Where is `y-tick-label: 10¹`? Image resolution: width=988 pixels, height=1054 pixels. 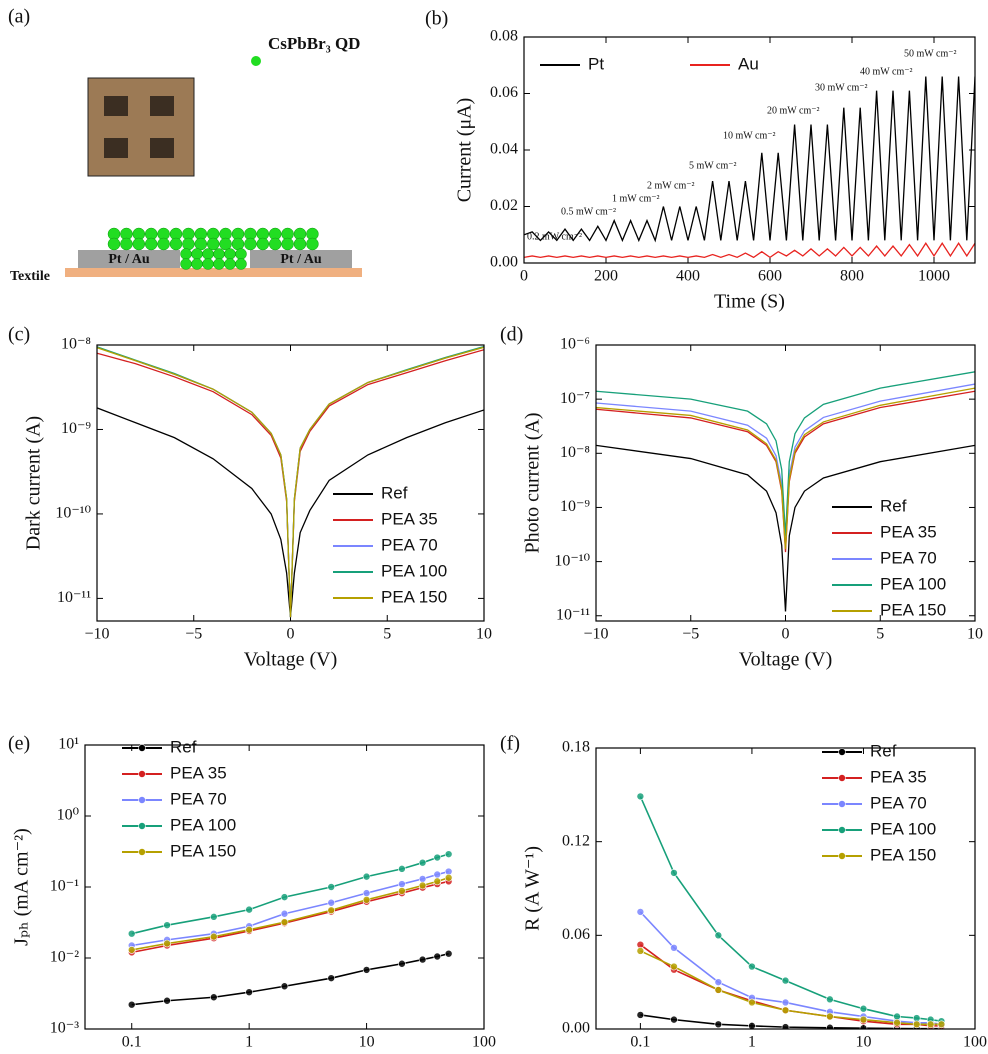
y-tick-label: 10¹ is located at coordinates (68, 744).